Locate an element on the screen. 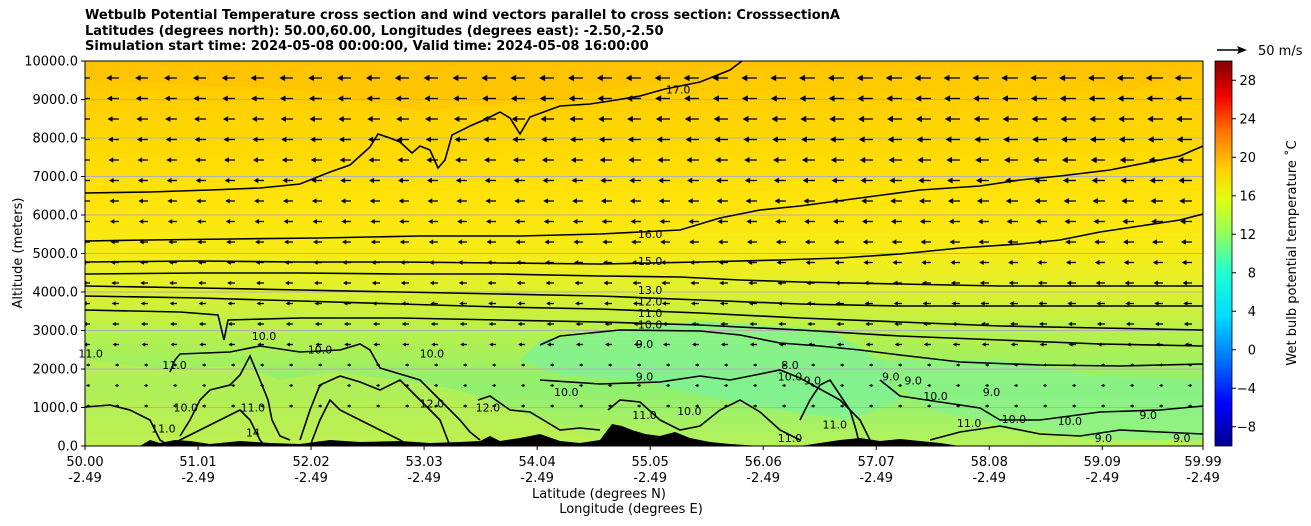 The width and height of the screenshot is (1311, 526). y-tick-label: 5000.0 is located at coordinates (56, 254).